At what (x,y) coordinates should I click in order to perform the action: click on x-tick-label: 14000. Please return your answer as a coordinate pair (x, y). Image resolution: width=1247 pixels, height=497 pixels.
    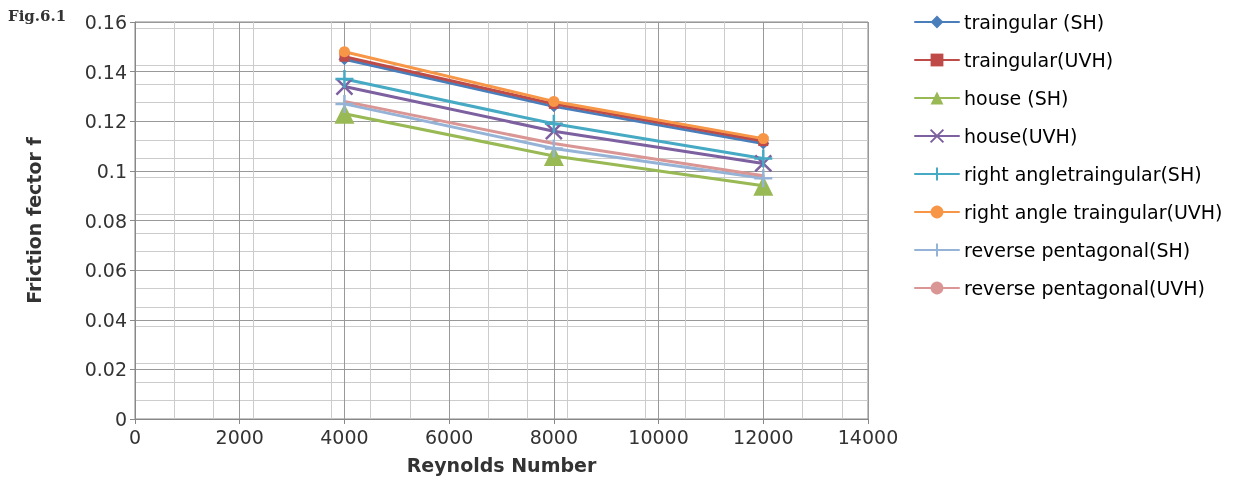
    Looking at the image, I should click on (868, 436).